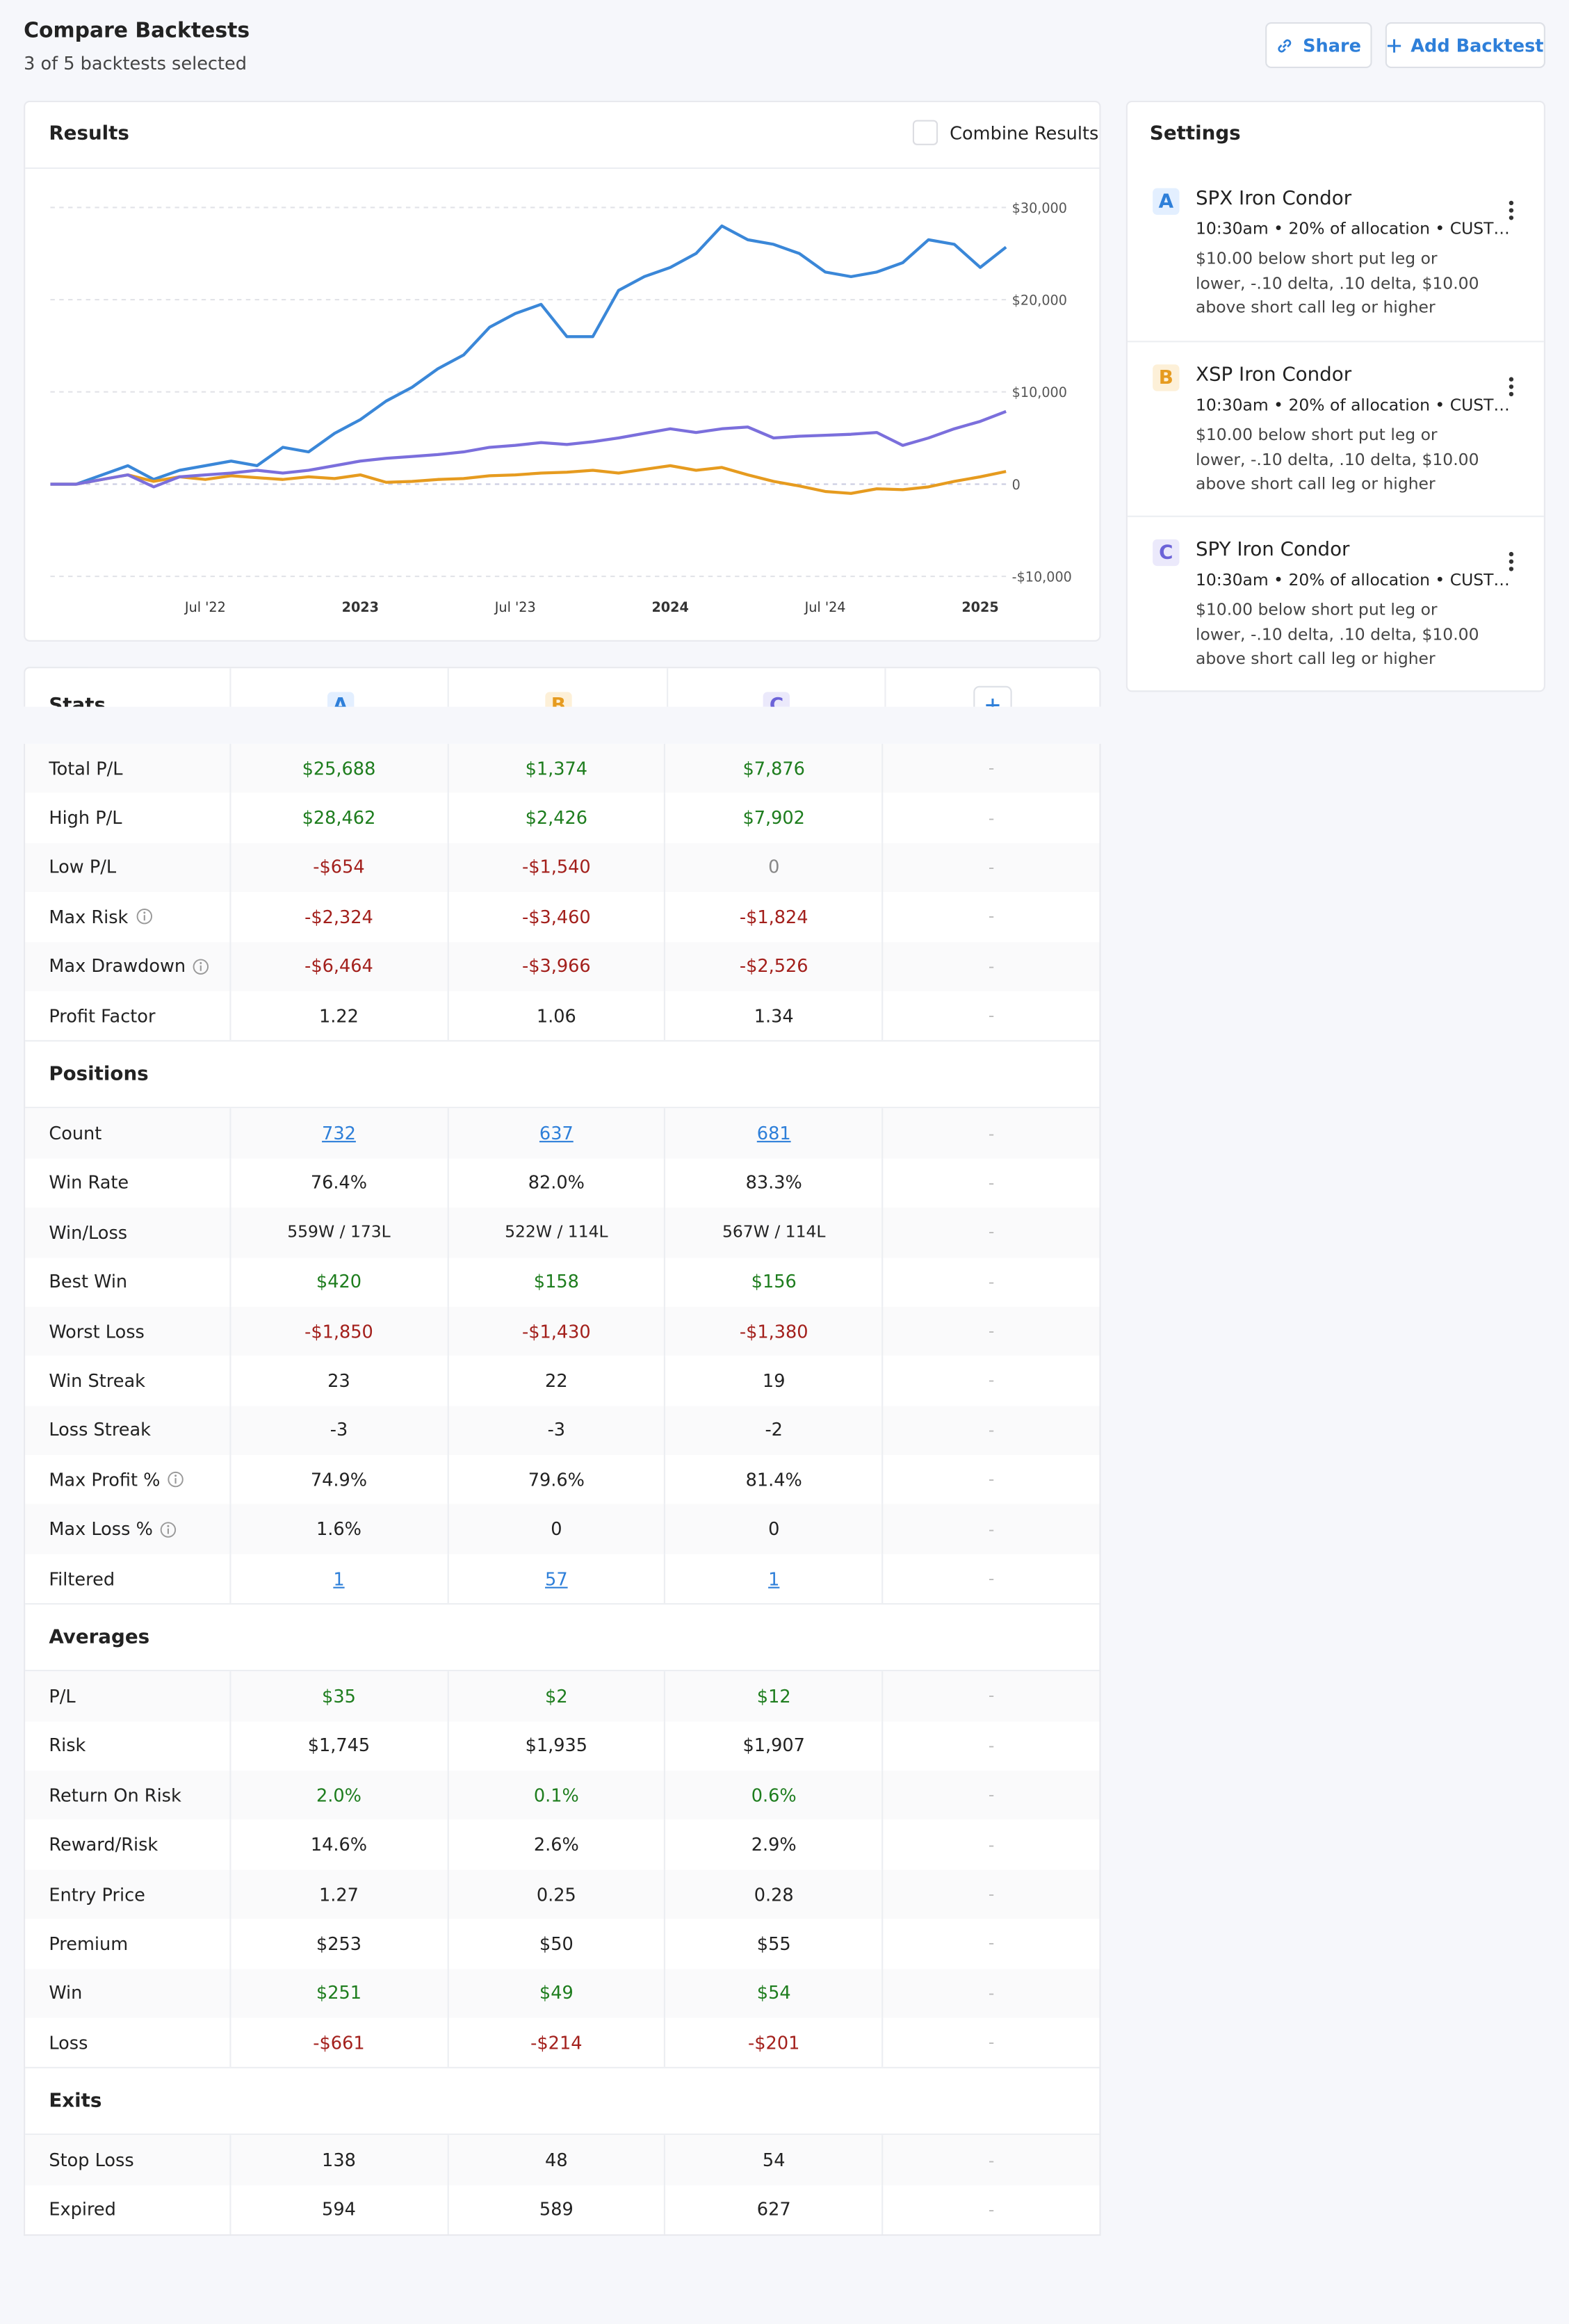  What do you see at coordinates (557, 1696) in the screenshot?
I see `value: $2` at bounding box center [557, 1696].